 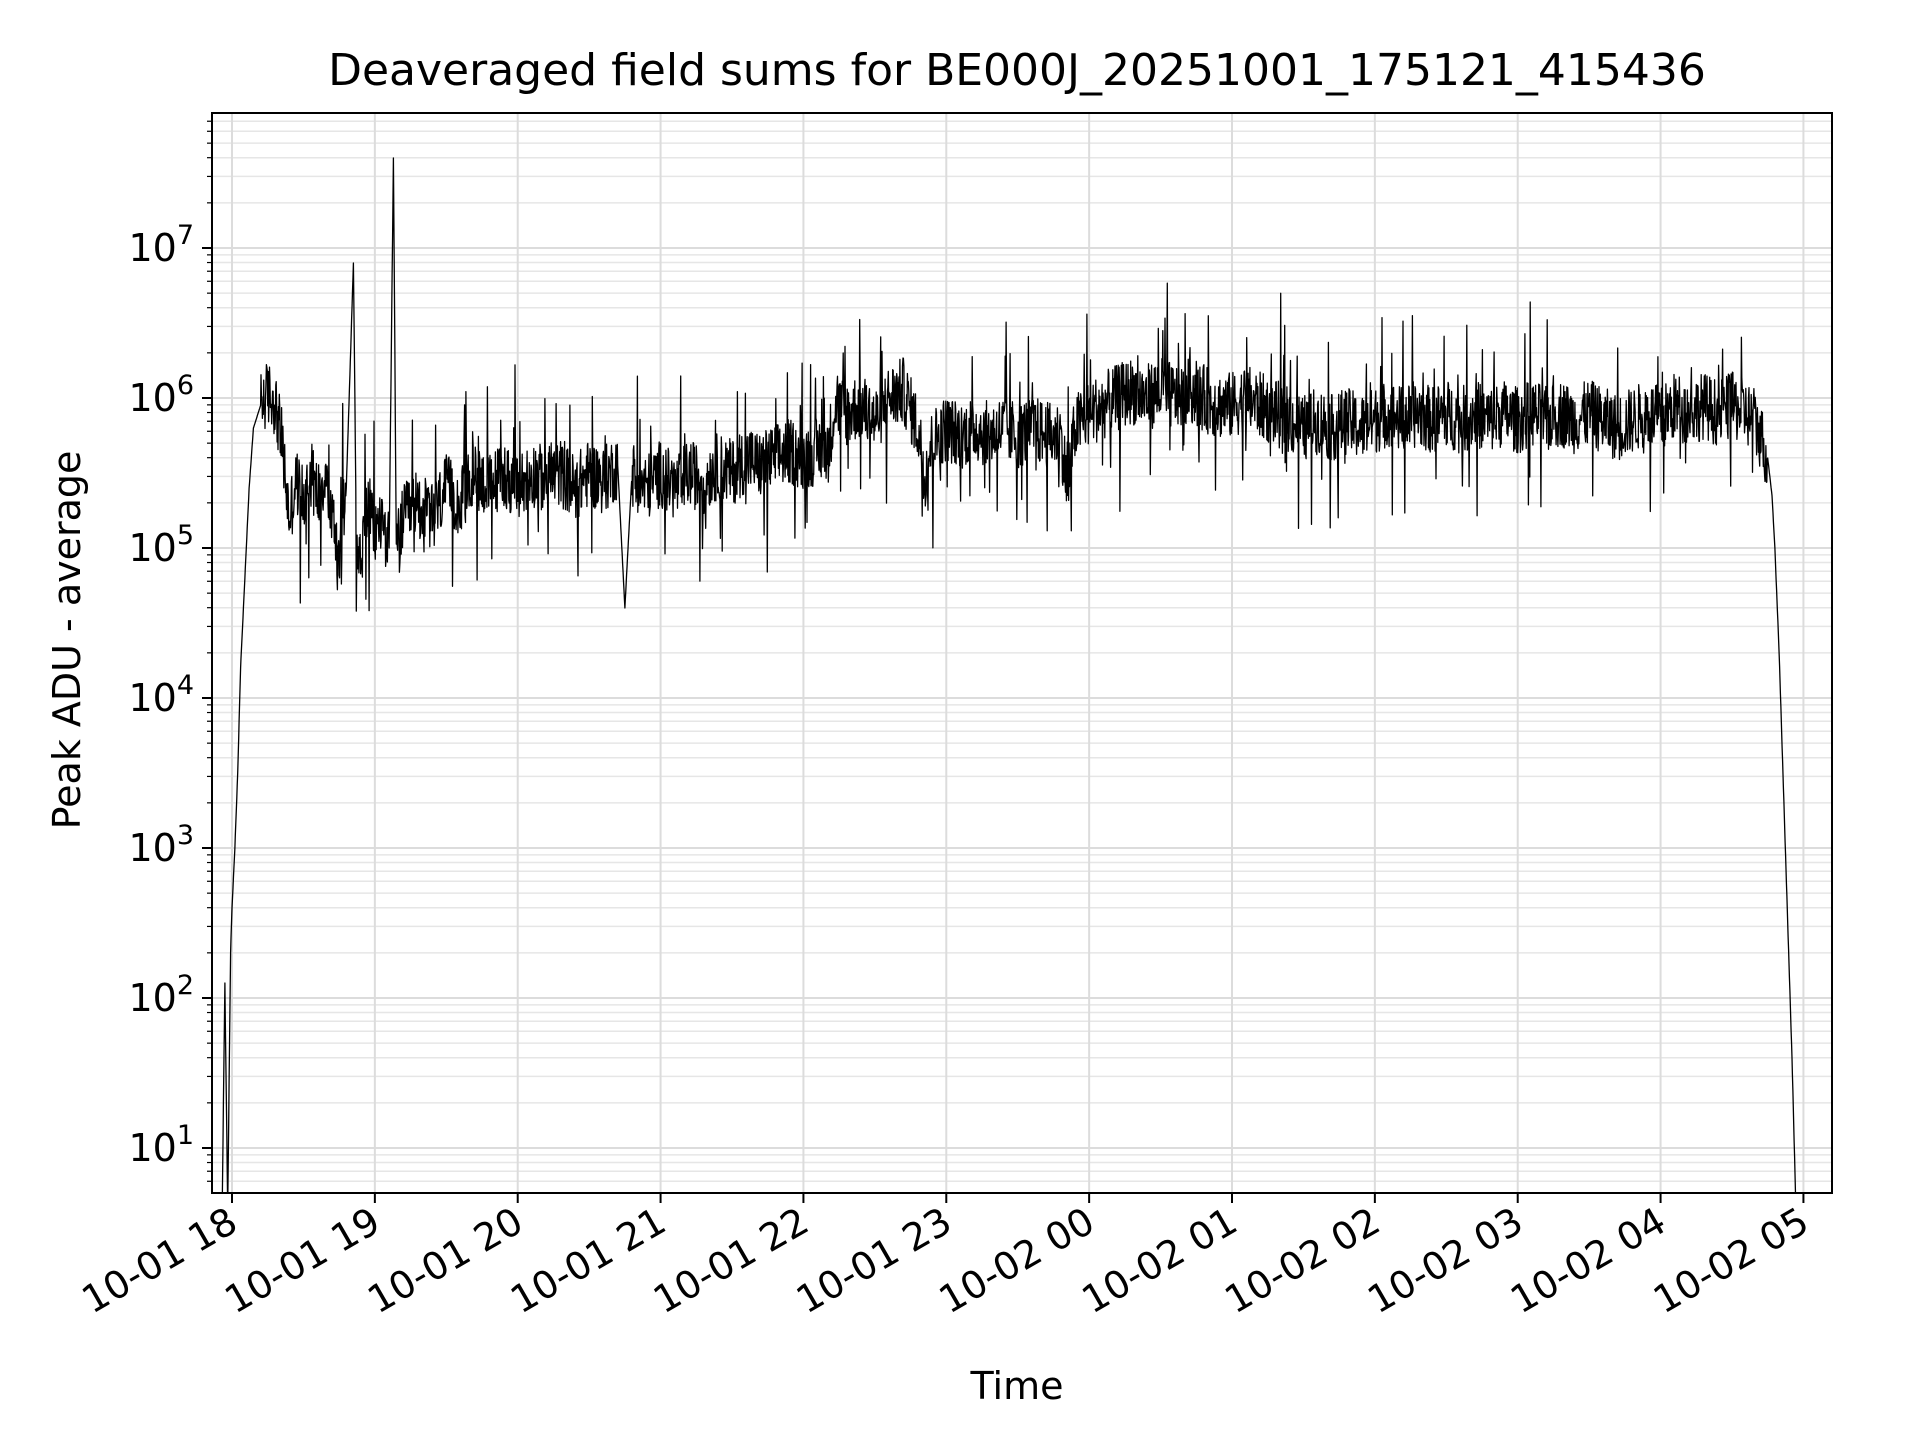 I want to click on x-tick-label: 10-02 03, so click(x=1445, y=1261).